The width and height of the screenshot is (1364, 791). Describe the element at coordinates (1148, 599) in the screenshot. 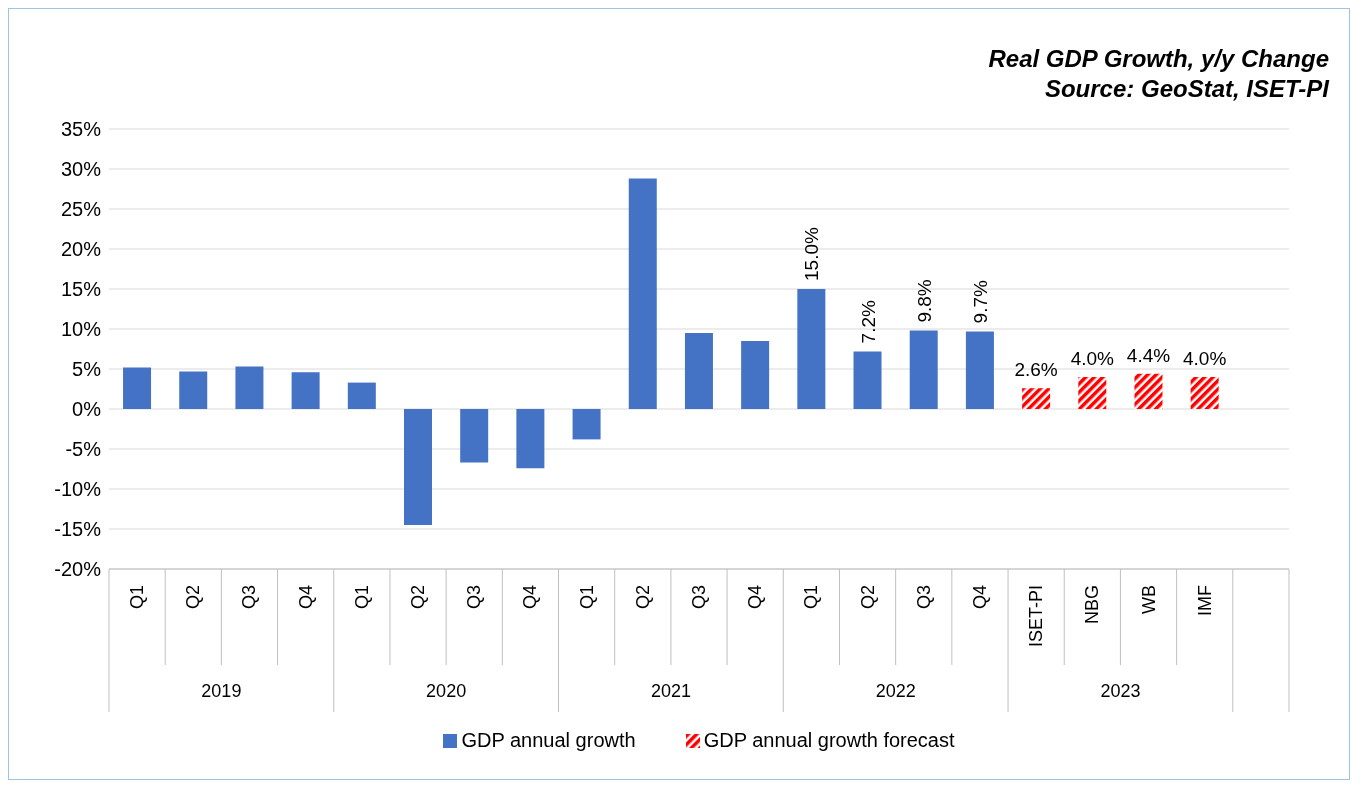

I see `x-tick-label: WB` at that location.